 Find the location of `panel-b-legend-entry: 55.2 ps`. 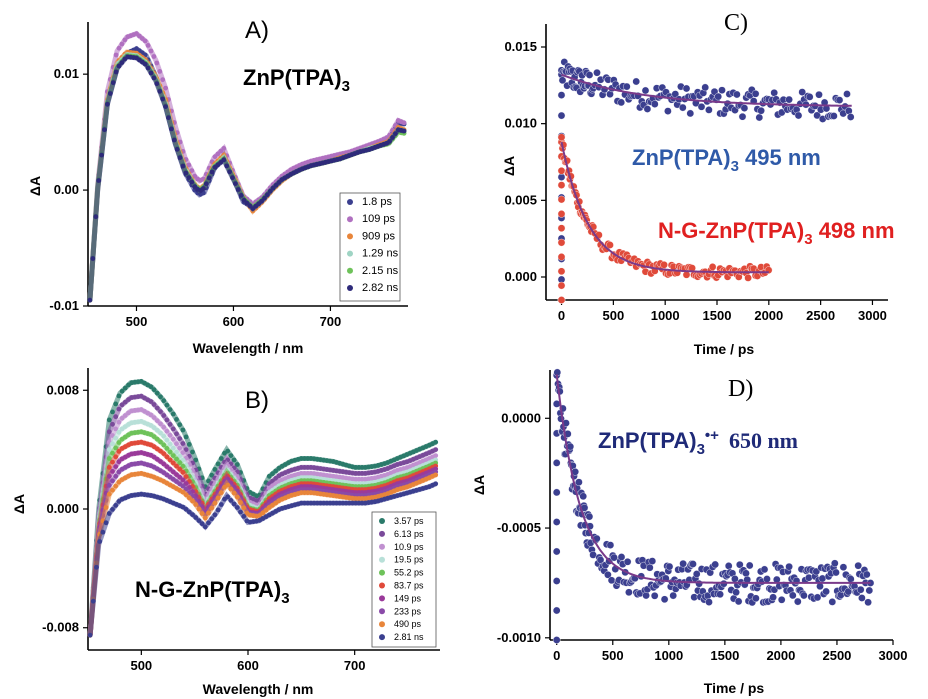

panel-b-legend-entry: 55.2 ps is located at coordinates (409, 573).